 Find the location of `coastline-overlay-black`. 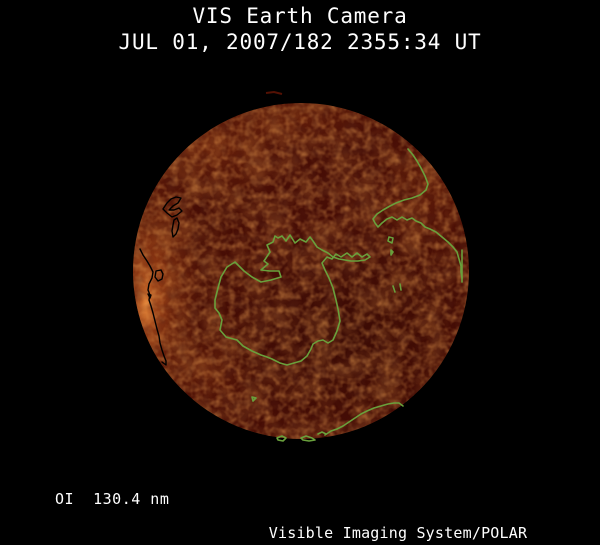

coastline-overlay-black is located at coordinates (161, 281).